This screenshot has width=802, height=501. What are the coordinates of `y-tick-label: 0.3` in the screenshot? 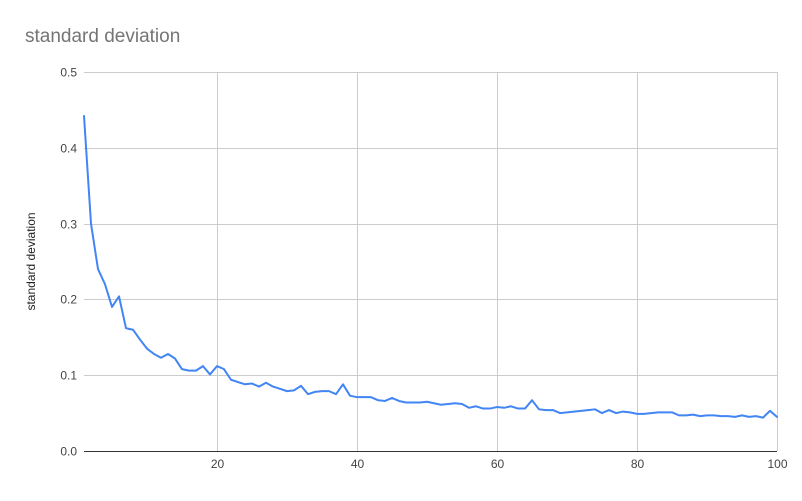 It's located at (68, 225).